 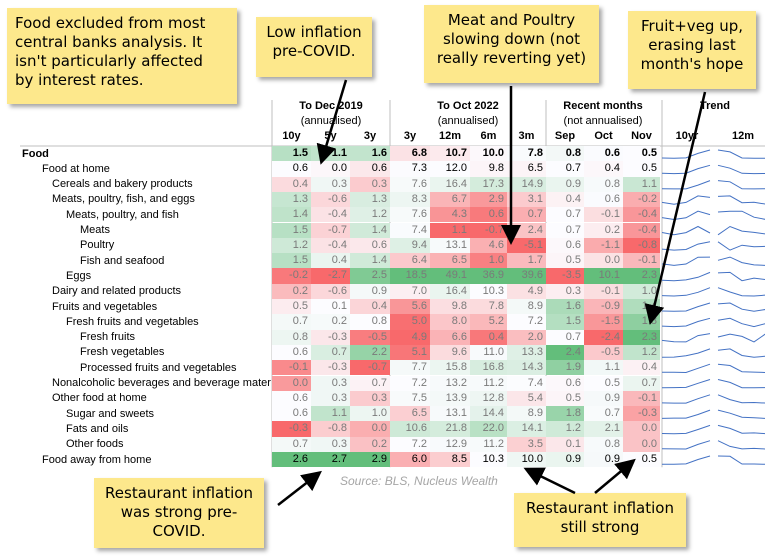 I want to click on data-cell: 1.2, so click(x=291, y=245).